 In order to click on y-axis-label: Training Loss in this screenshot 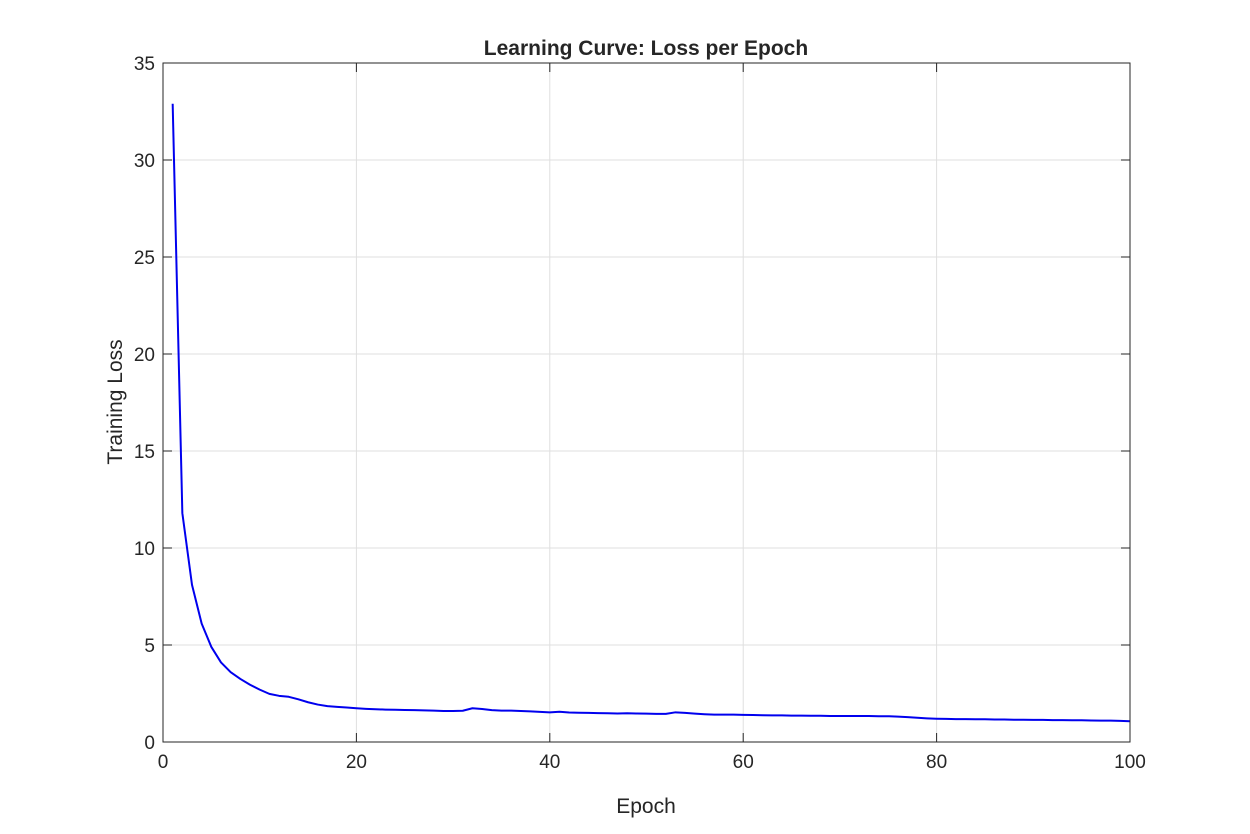, I will do `click(115, 401)`.